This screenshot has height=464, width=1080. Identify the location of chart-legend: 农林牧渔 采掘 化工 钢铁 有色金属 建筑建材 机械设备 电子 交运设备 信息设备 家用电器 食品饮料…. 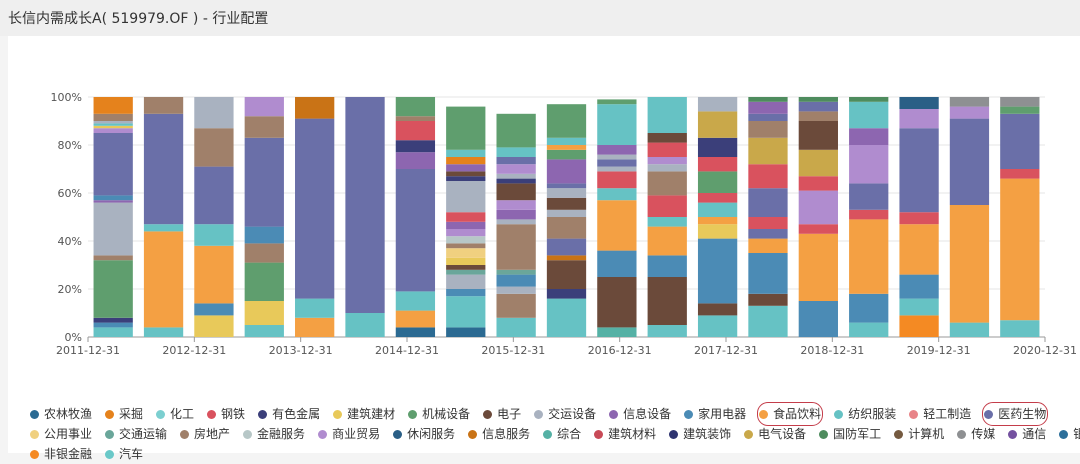
(555, 433).